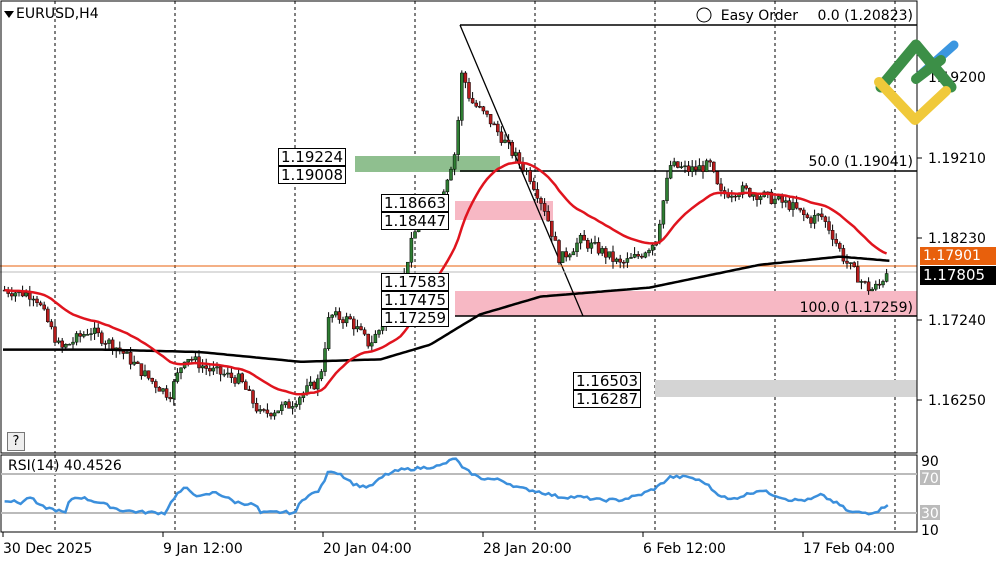  Describe the element at coordinates (527, 549) in the screenshot. I see `time-label: 28 Jan 20:00` at that location.